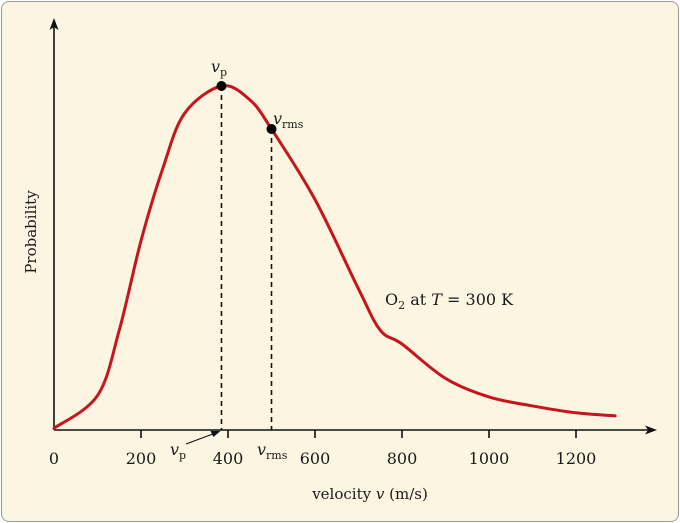  I want to click on annotation-o2-300k: O2 at T = 300 K, so click(449, 301).